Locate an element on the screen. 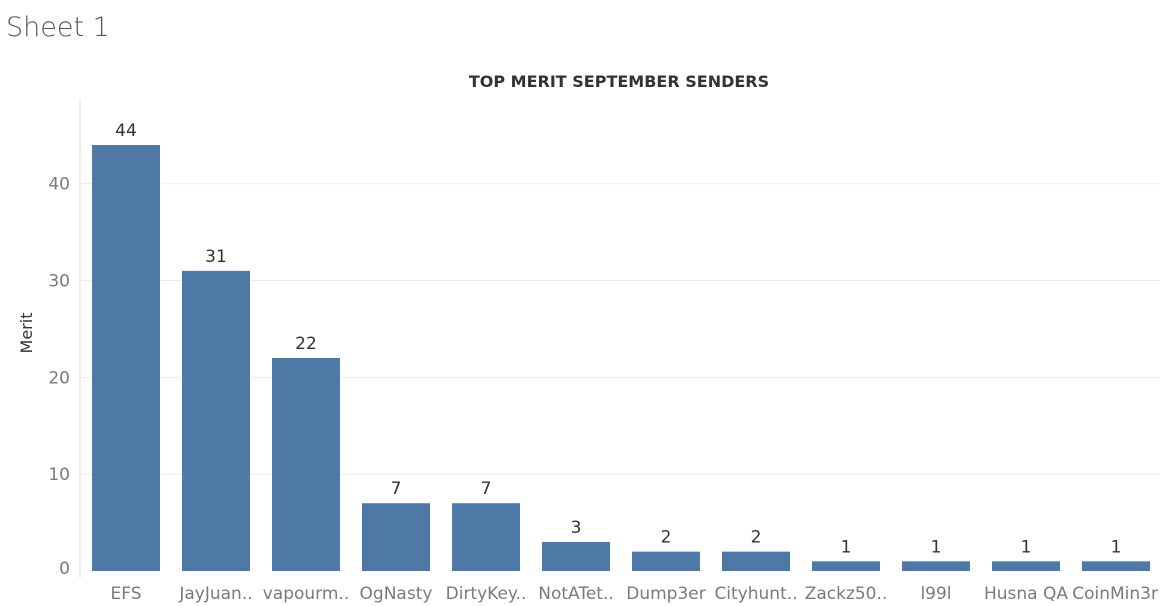 The image size is (1160, 606). bar-value-label: 3 is located at coordinates (576, 528).